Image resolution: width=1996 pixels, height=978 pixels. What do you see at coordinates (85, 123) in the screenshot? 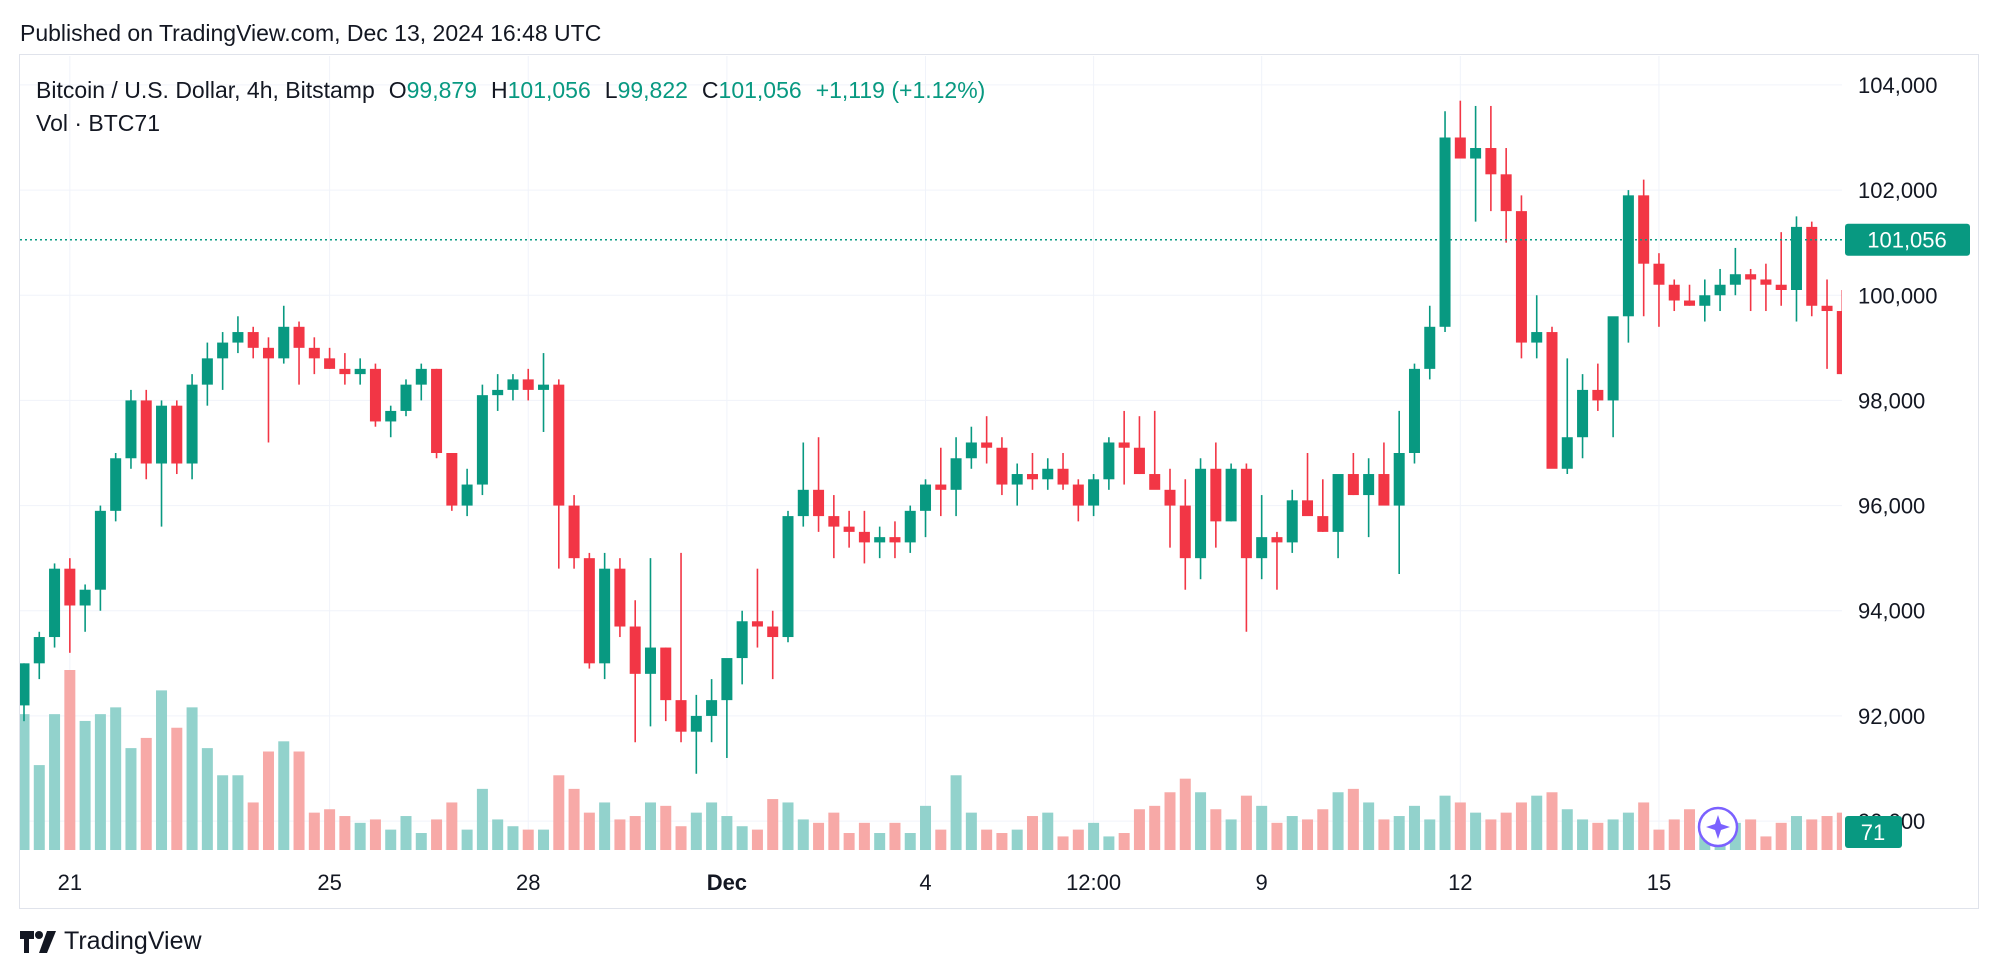
I see `volume-label: Vol · BTC` at bounding box center [85, 123].